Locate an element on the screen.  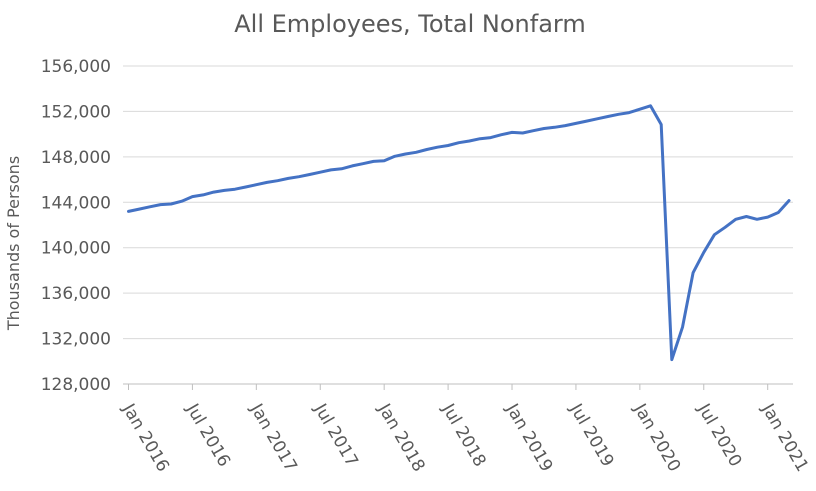
x-tick-label: Jul 2019 is located at coordinates (591, 435).